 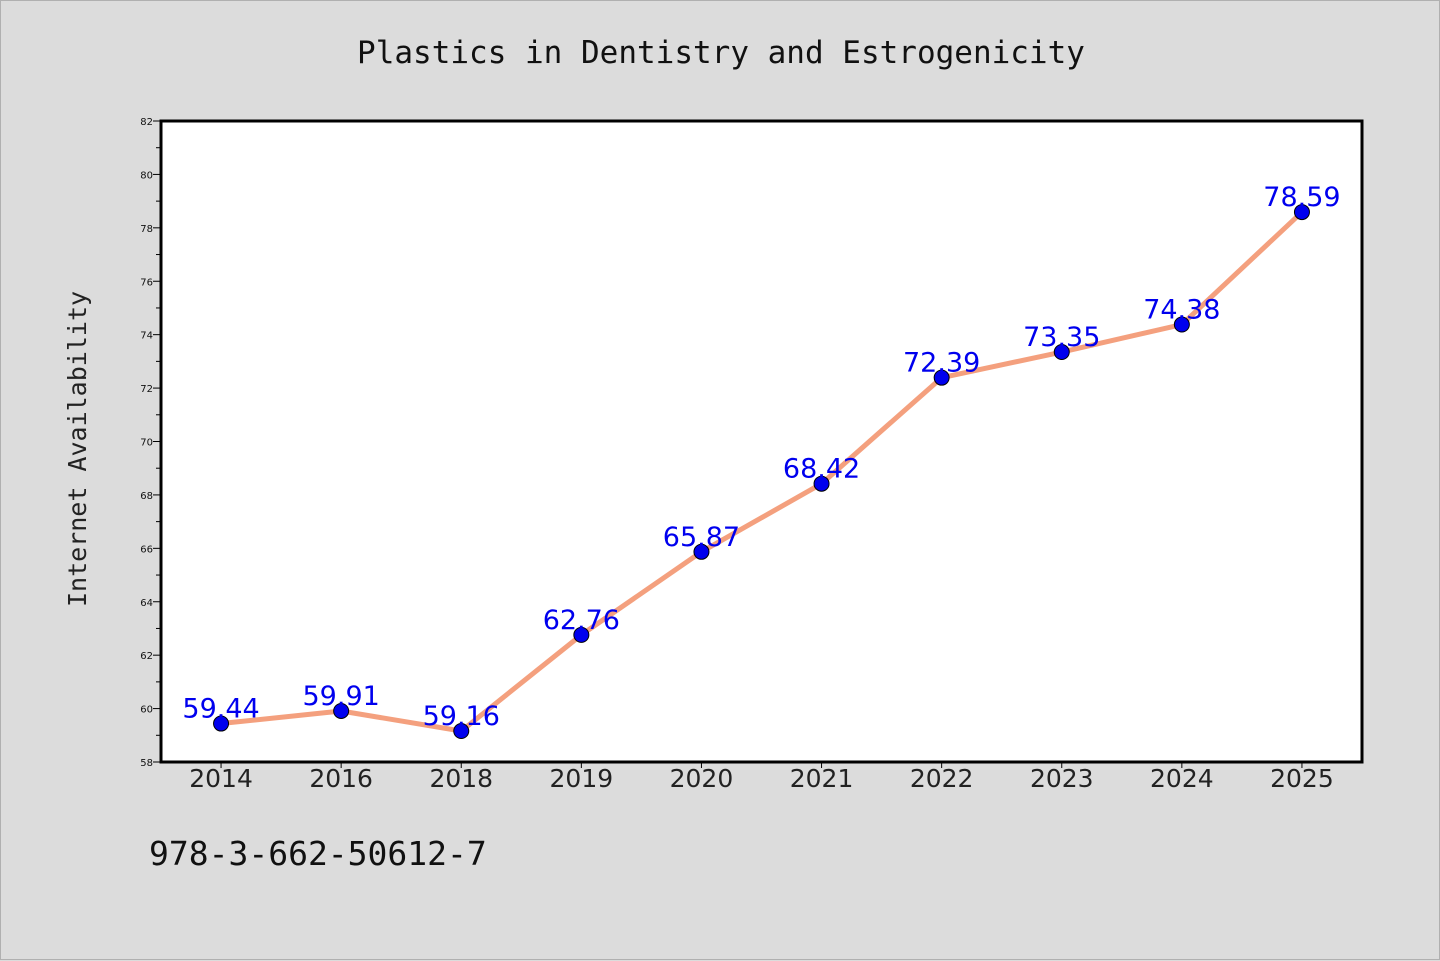 I want to click on y-tick-label: 60, so click(x=146, y=710).